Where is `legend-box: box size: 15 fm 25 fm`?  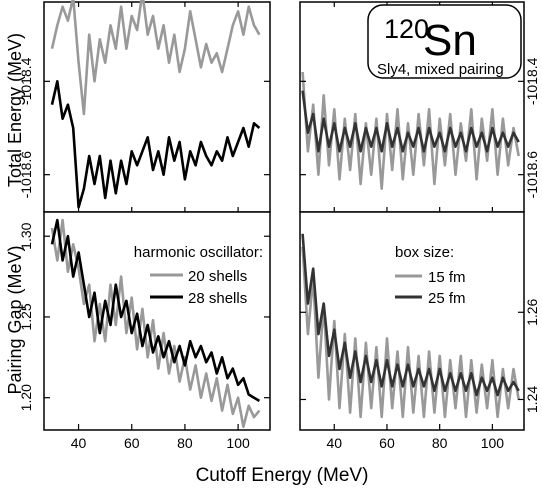 legend-box: box size: 15 fm 25 fm is located at coordinates (430, 275).